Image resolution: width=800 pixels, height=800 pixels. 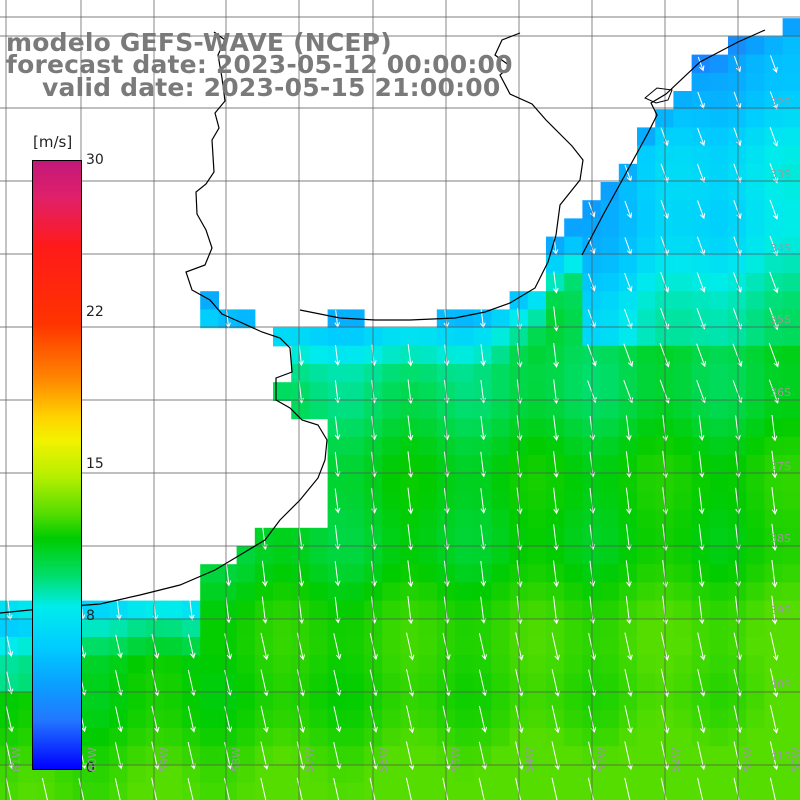 What do you see at coordinates (658, 95) in the screenshot?
I see `river-mouth-outline` at bounding box center [658, 95].